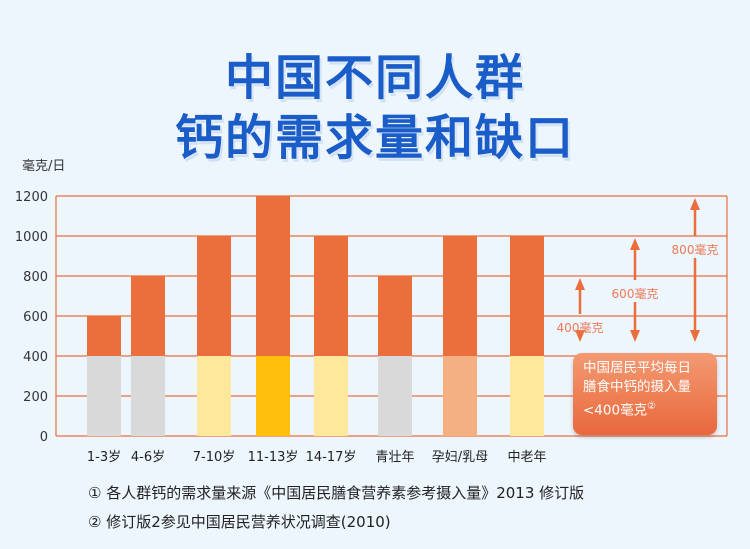 The image size is (750, 549). Describe the element at coordinates (336, 493) in the screenshot. I see `footnote-1: ① 各人群钙的需求量来源《中国居民膳食营养素参考摄入量》2013 修订版` at that location.